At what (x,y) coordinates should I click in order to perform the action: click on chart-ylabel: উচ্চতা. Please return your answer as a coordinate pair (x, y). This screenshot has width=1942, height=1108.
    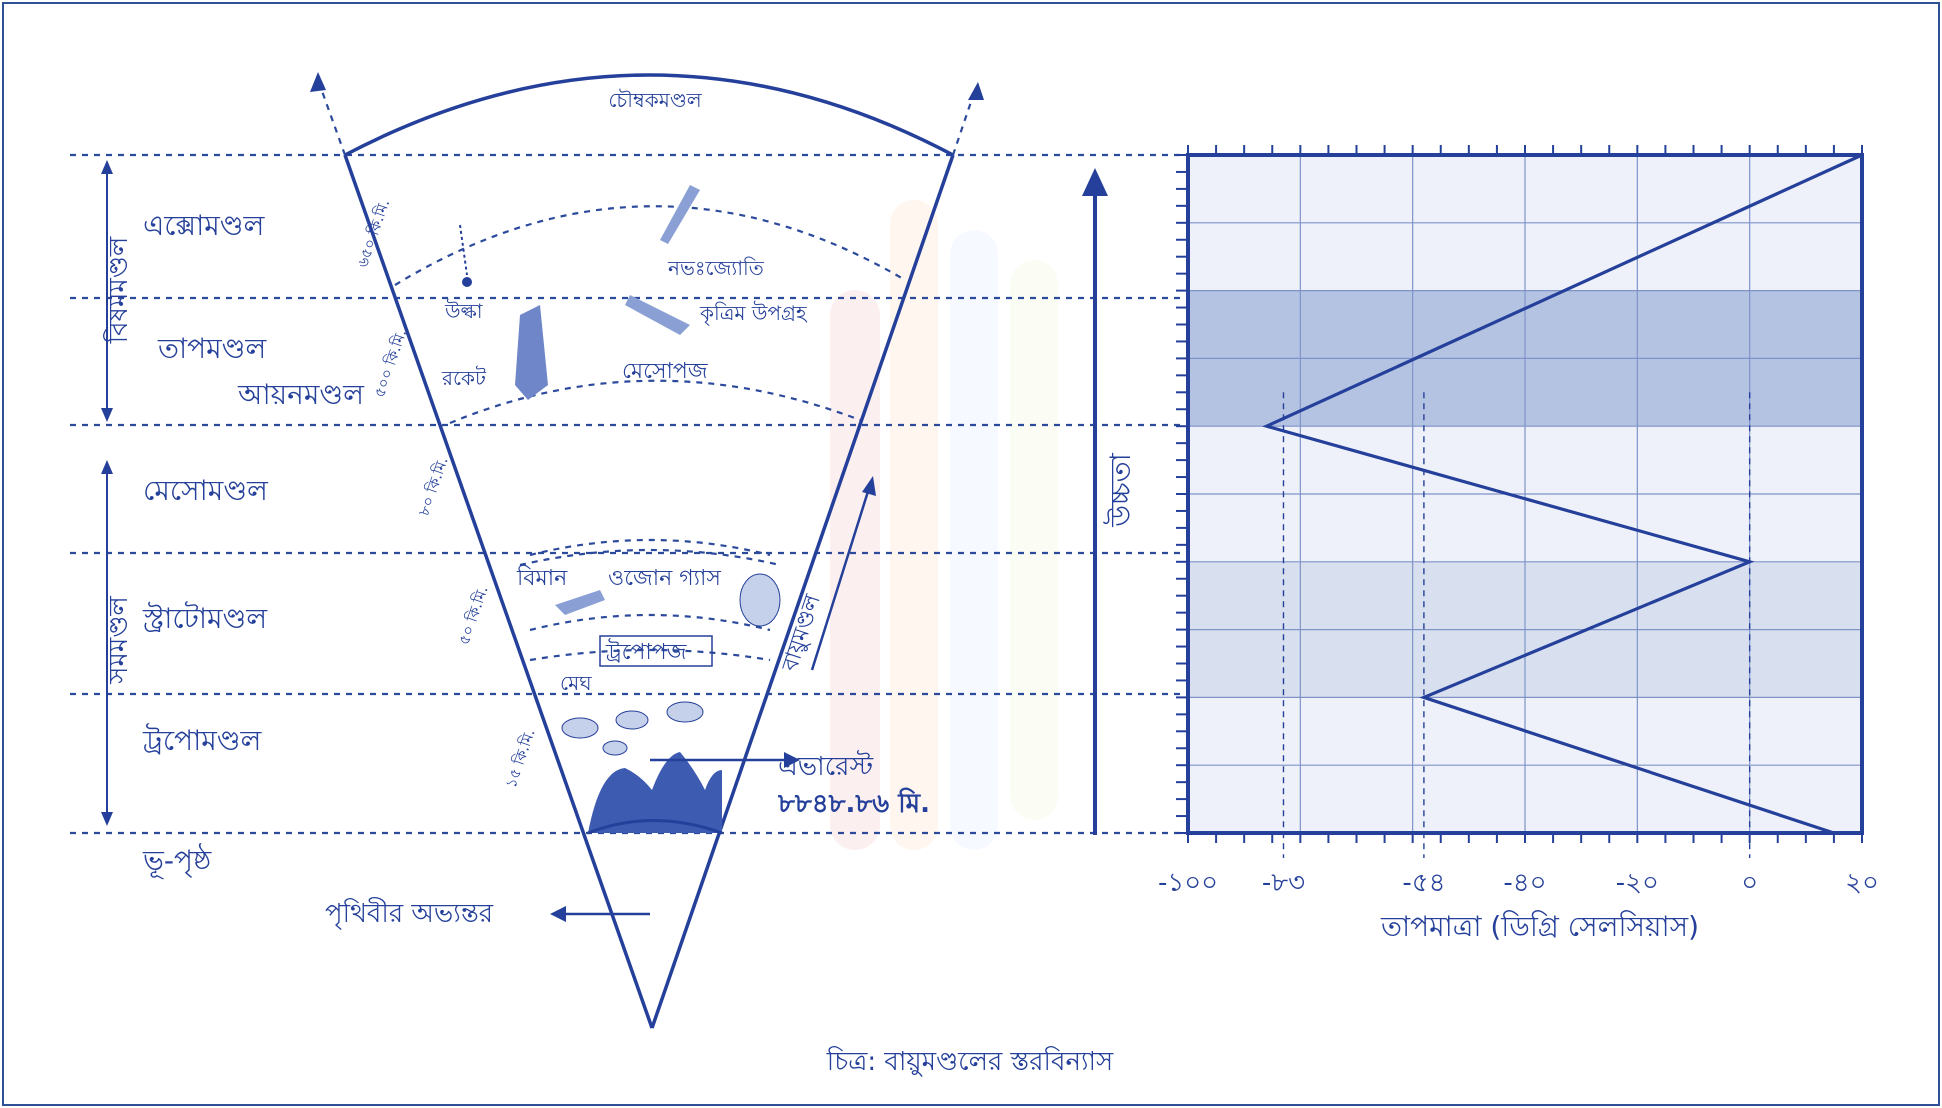
    Looking at the image, I should click on (1120, 489).